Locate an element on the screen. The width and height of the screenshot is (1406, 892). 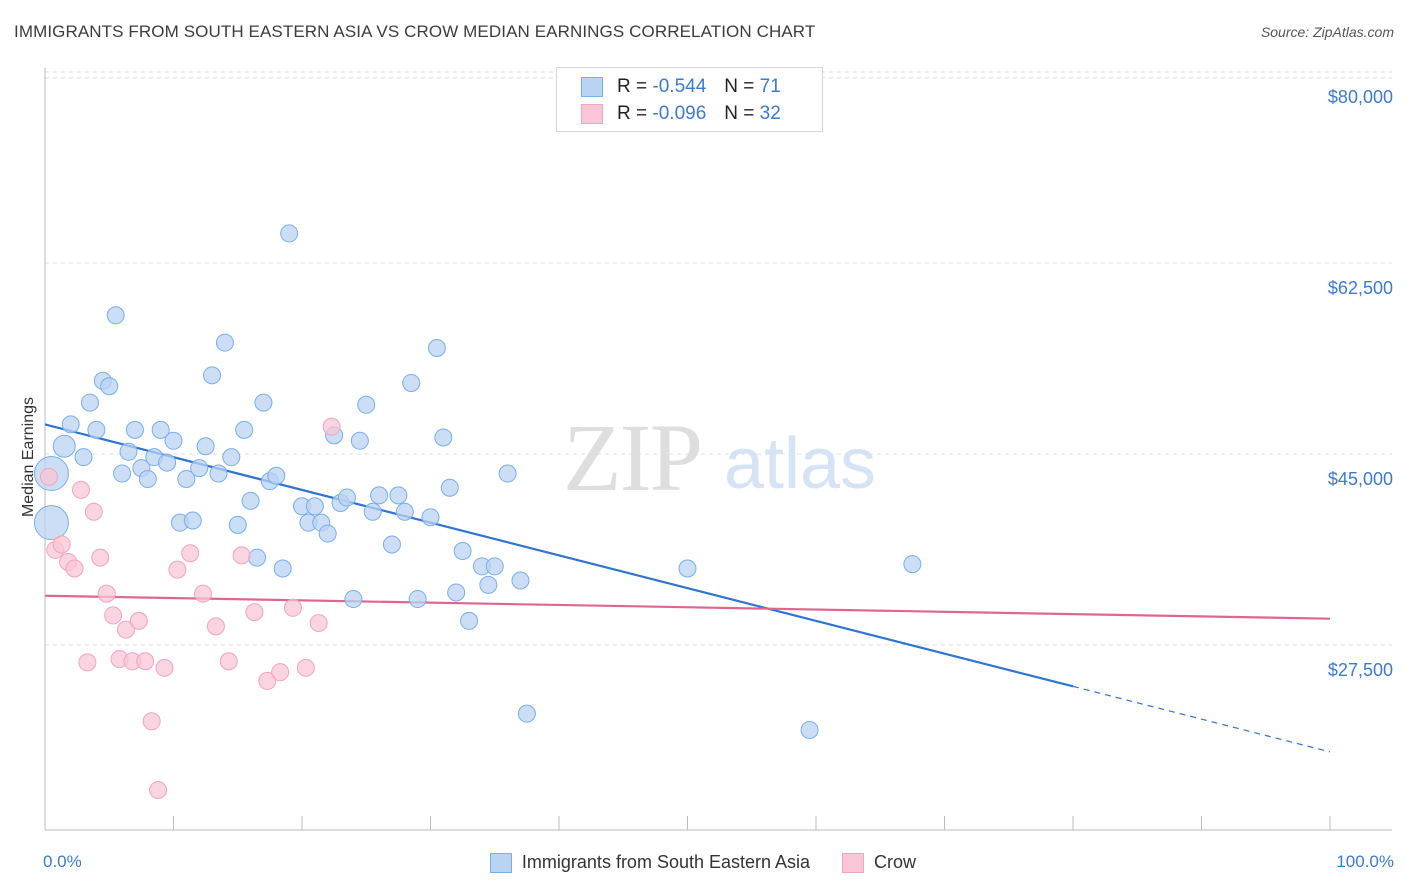
y-tick-label: $80,000 is located at coordinates (1360, 97).